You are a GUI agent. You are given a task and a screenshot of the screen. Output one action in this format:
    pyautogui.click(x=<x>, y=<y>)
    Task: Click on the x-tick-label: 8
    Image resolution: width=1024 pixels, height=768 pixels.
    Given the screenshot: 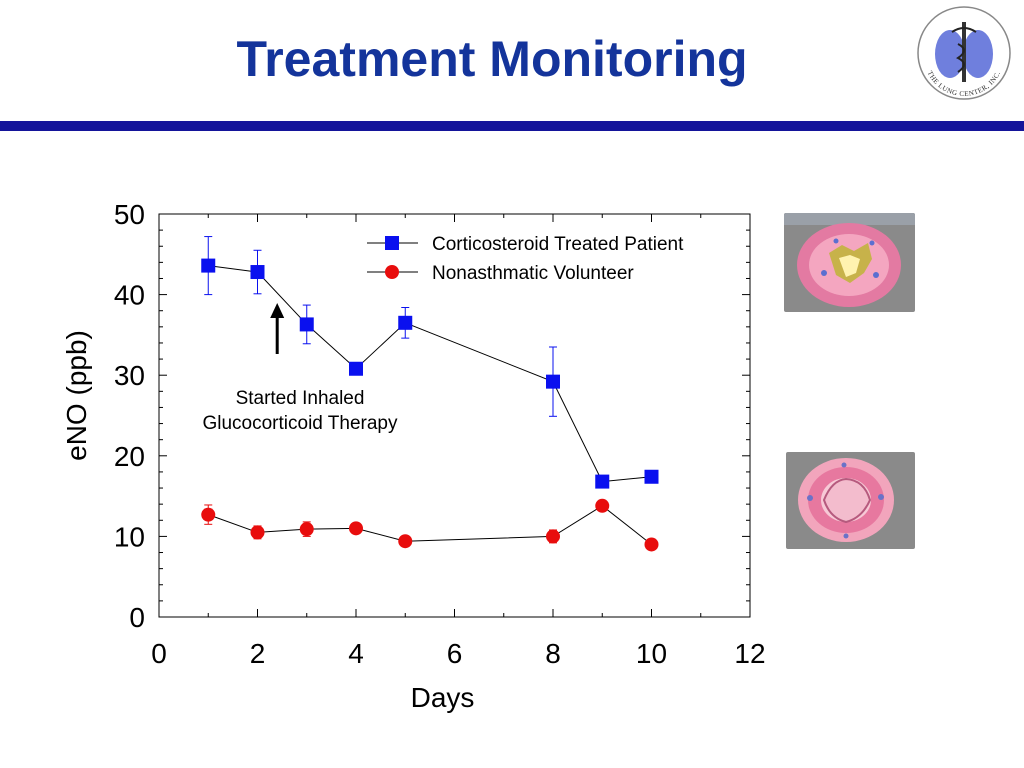 What is the action you would take?
    pyautogui.click(x=553, y=653)
    